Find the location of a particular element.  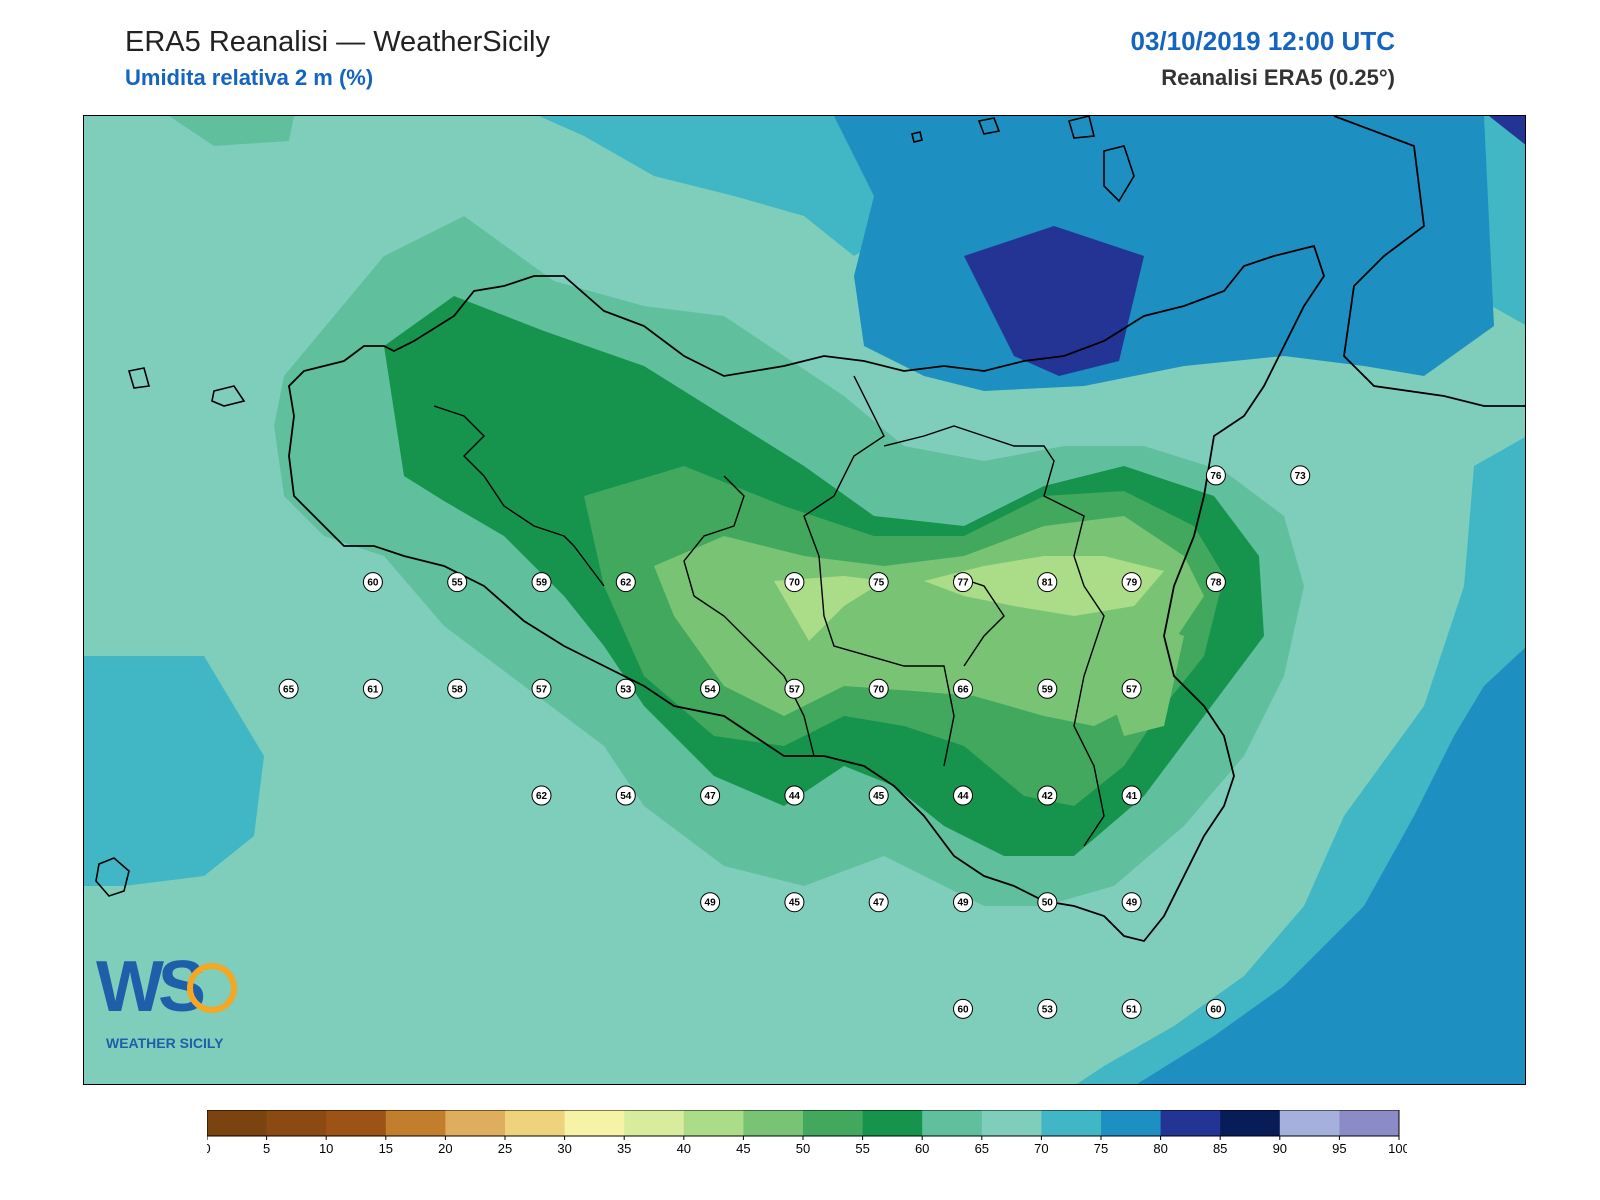

island-salina is located at coordinates (1081, 127).